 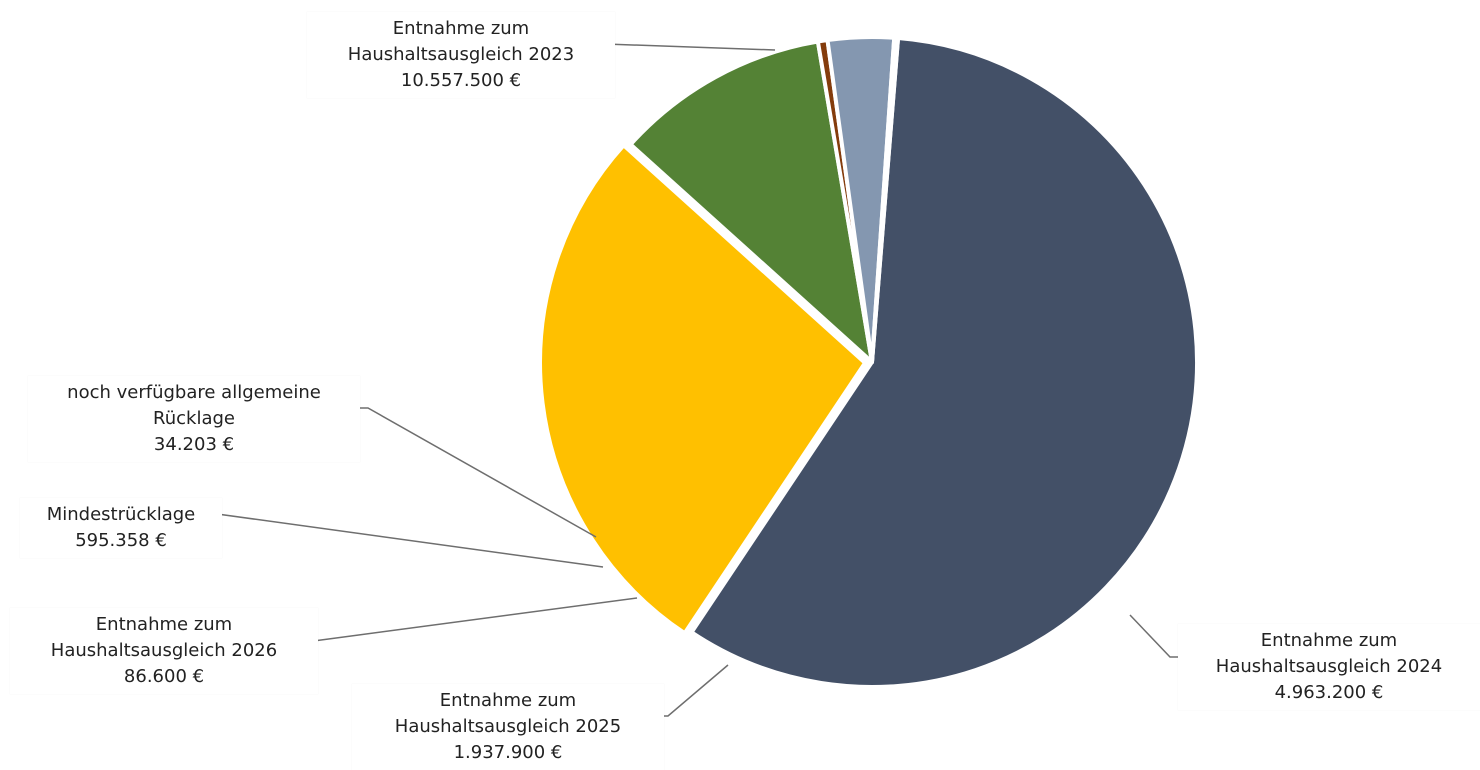 I want to click on label-line: Rücklage, so click(x=194, y=418).